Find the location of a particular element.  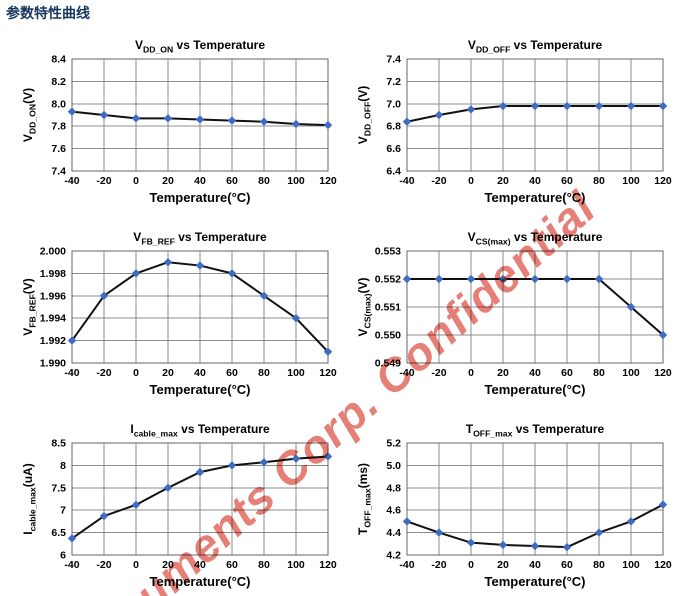

y-axis-label: VDD_ON(V) is located at coordinates (29, 115).